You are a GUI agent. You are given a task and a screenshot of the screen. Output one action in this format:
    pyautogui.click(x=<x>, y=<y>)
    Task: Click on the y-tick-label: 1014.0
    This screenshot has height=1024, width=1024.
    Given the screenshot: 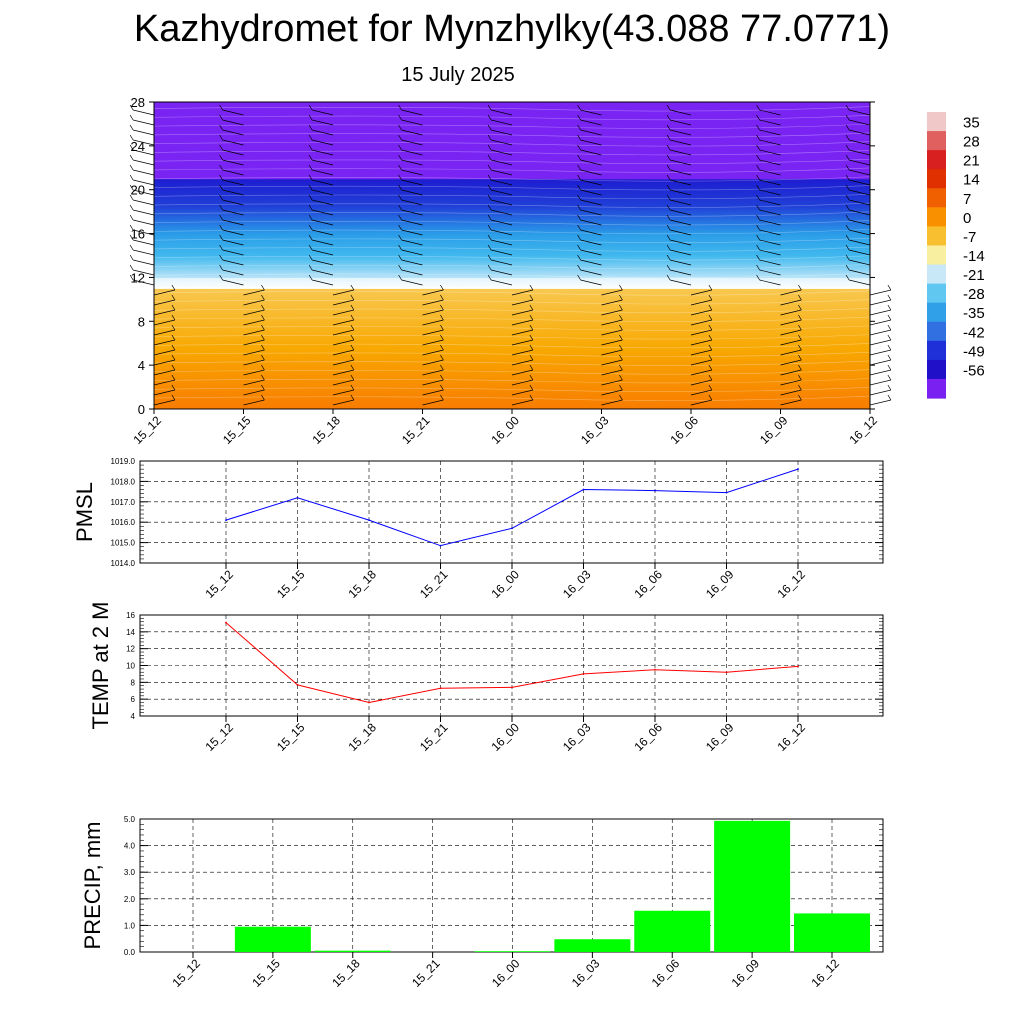 What is the action you would take?
    pyautogui.click(x=123, y=563)
    